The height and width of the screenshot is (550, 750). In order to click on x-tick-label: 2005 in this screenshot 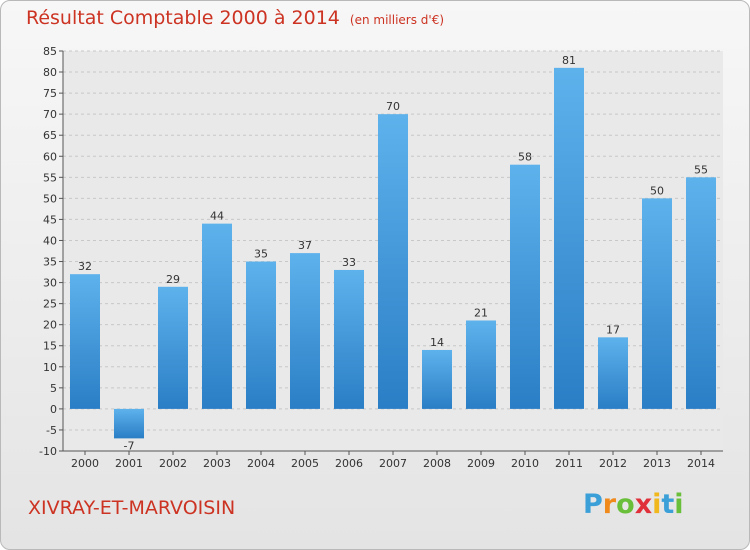, I will do `click(305, 463)`.